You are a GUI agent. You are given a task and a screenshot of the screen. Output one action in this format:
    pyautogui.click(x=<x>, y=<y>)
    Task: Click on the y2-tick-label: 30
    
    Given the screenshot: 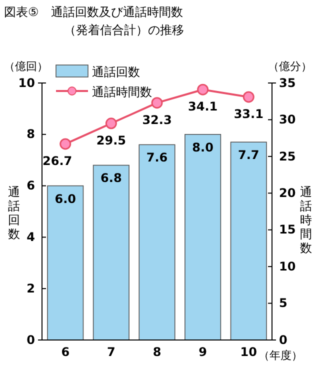 What is the action you would take?
    pyautogui.click(x=287, y=119)
    